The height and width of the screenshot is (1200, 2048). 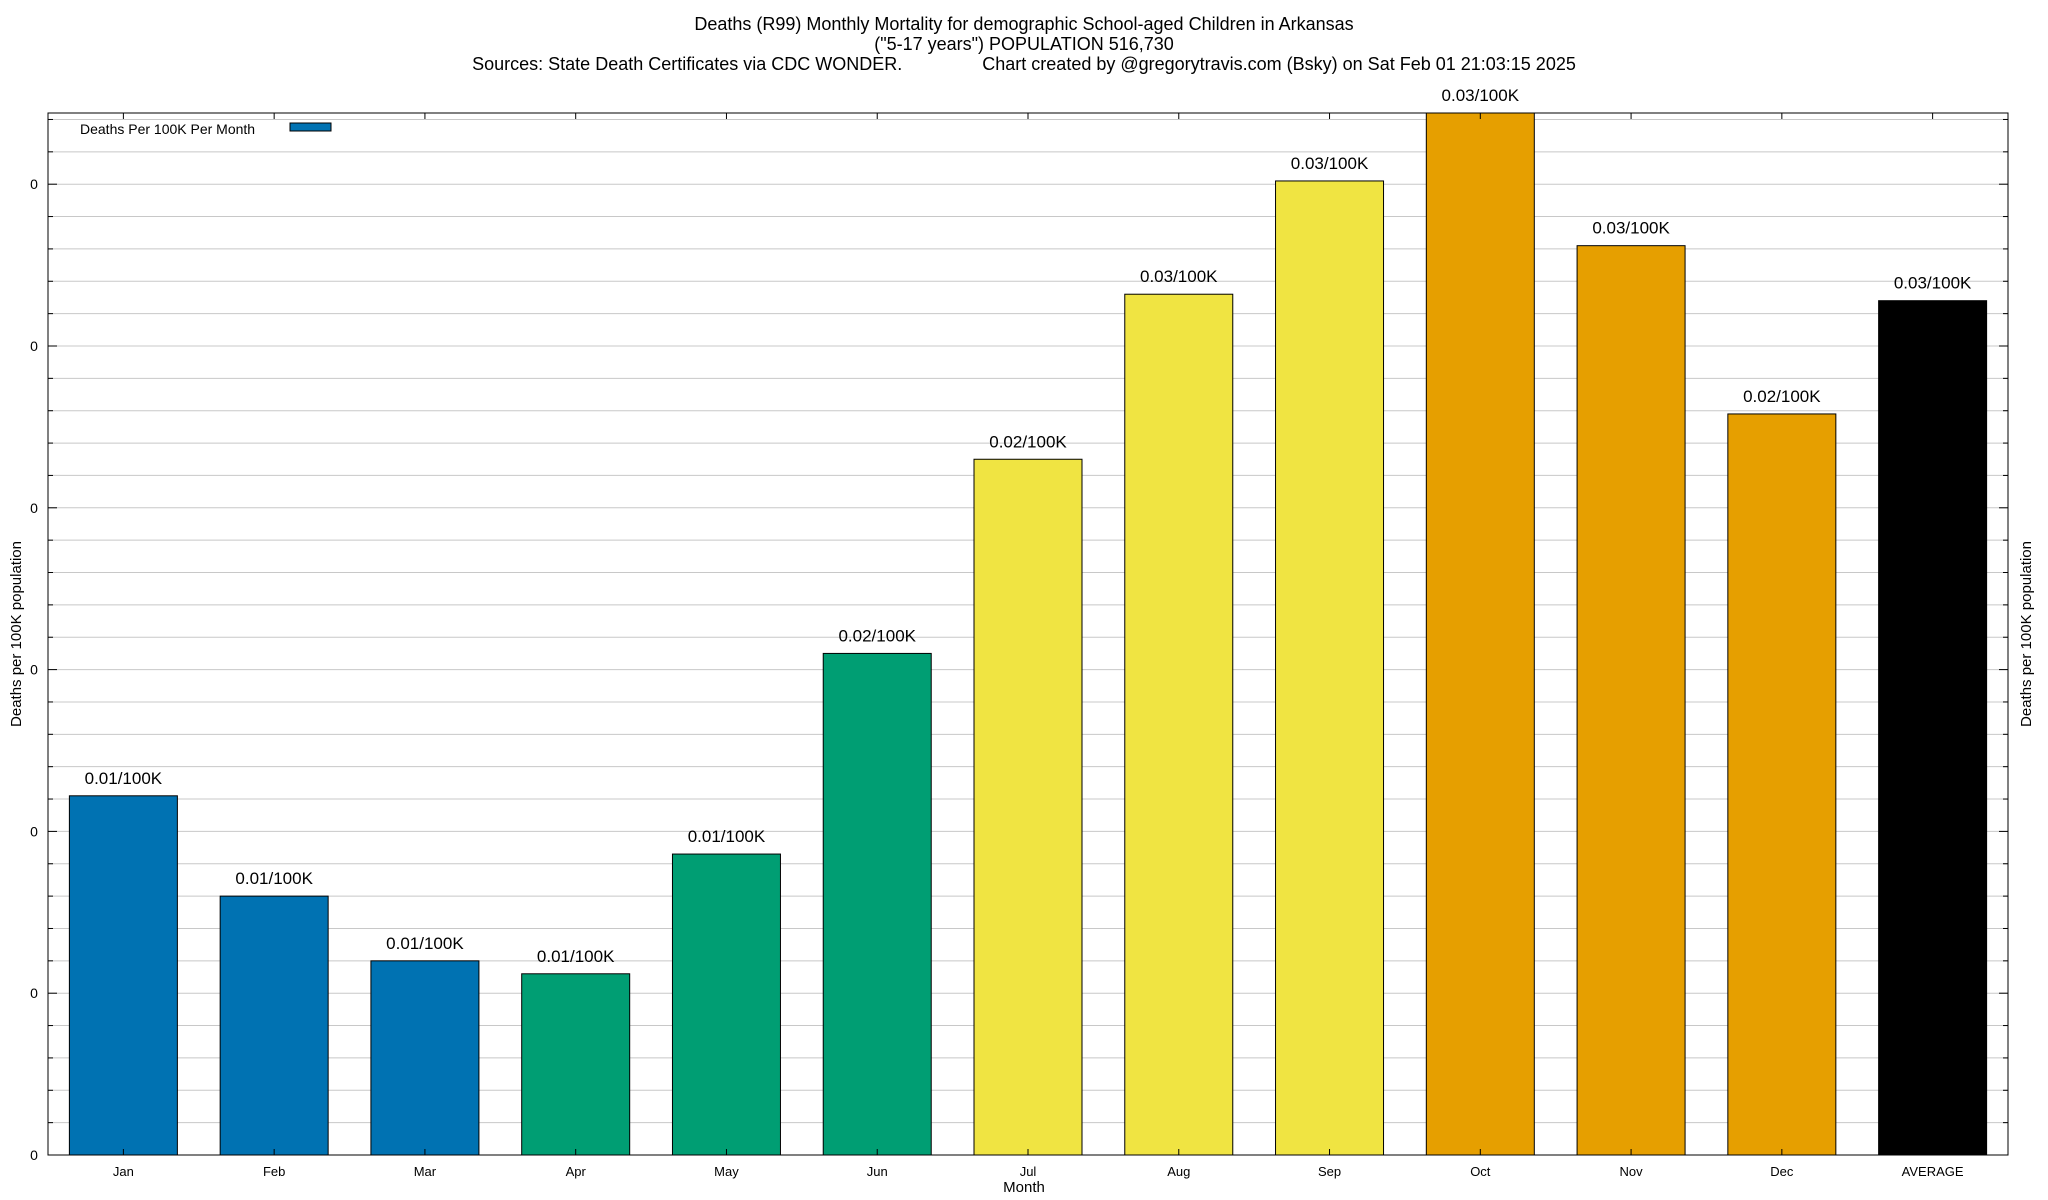 What do you see at coordinates (2026, 634) in the screenshot?
I see `y-axis-title-right: Deaths per 100K population` at bounding box center [2026, 634].